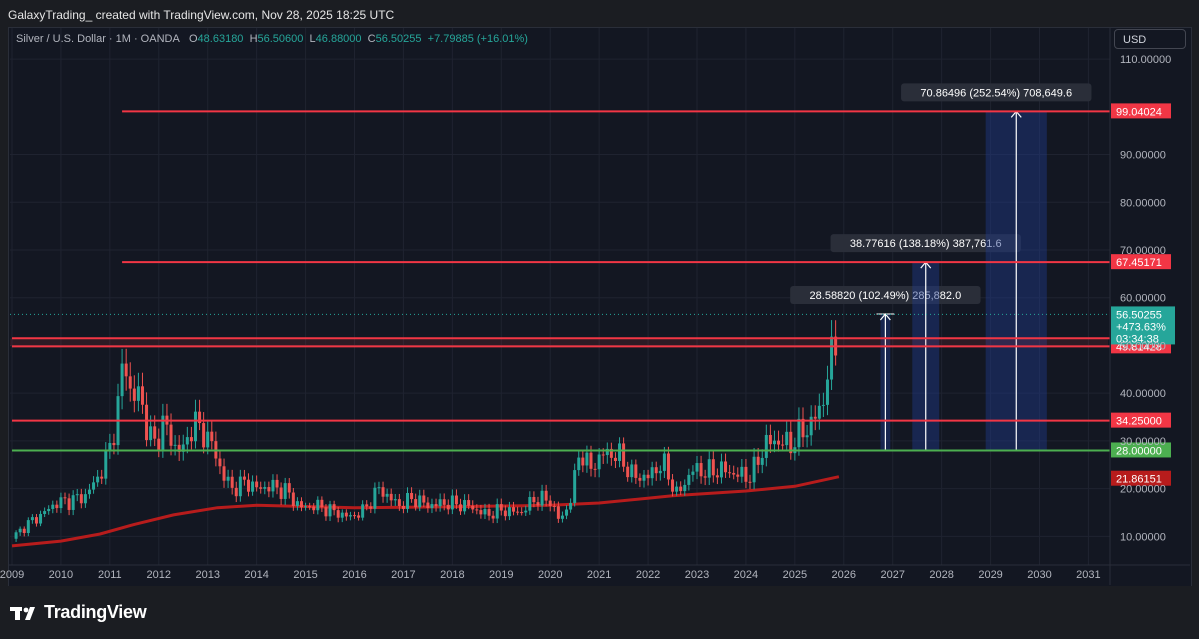 The height and width of the screenshot is (639, 1199). What do you see at coordinates (253, 39) in the screenshot?
I see `high-label: H` at bounding box center [253, 39].